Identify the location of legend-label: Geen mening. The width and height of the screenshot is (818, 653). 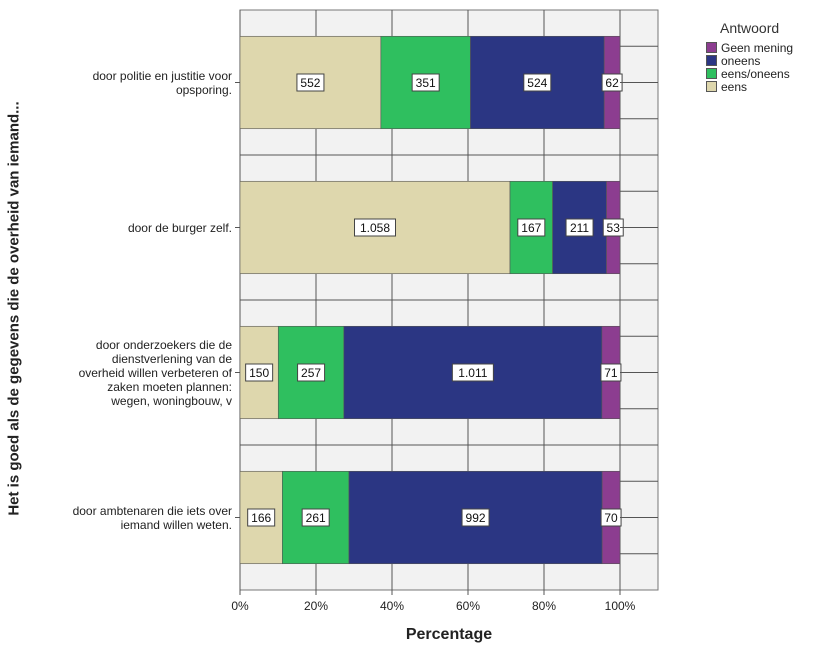
(757, 47).